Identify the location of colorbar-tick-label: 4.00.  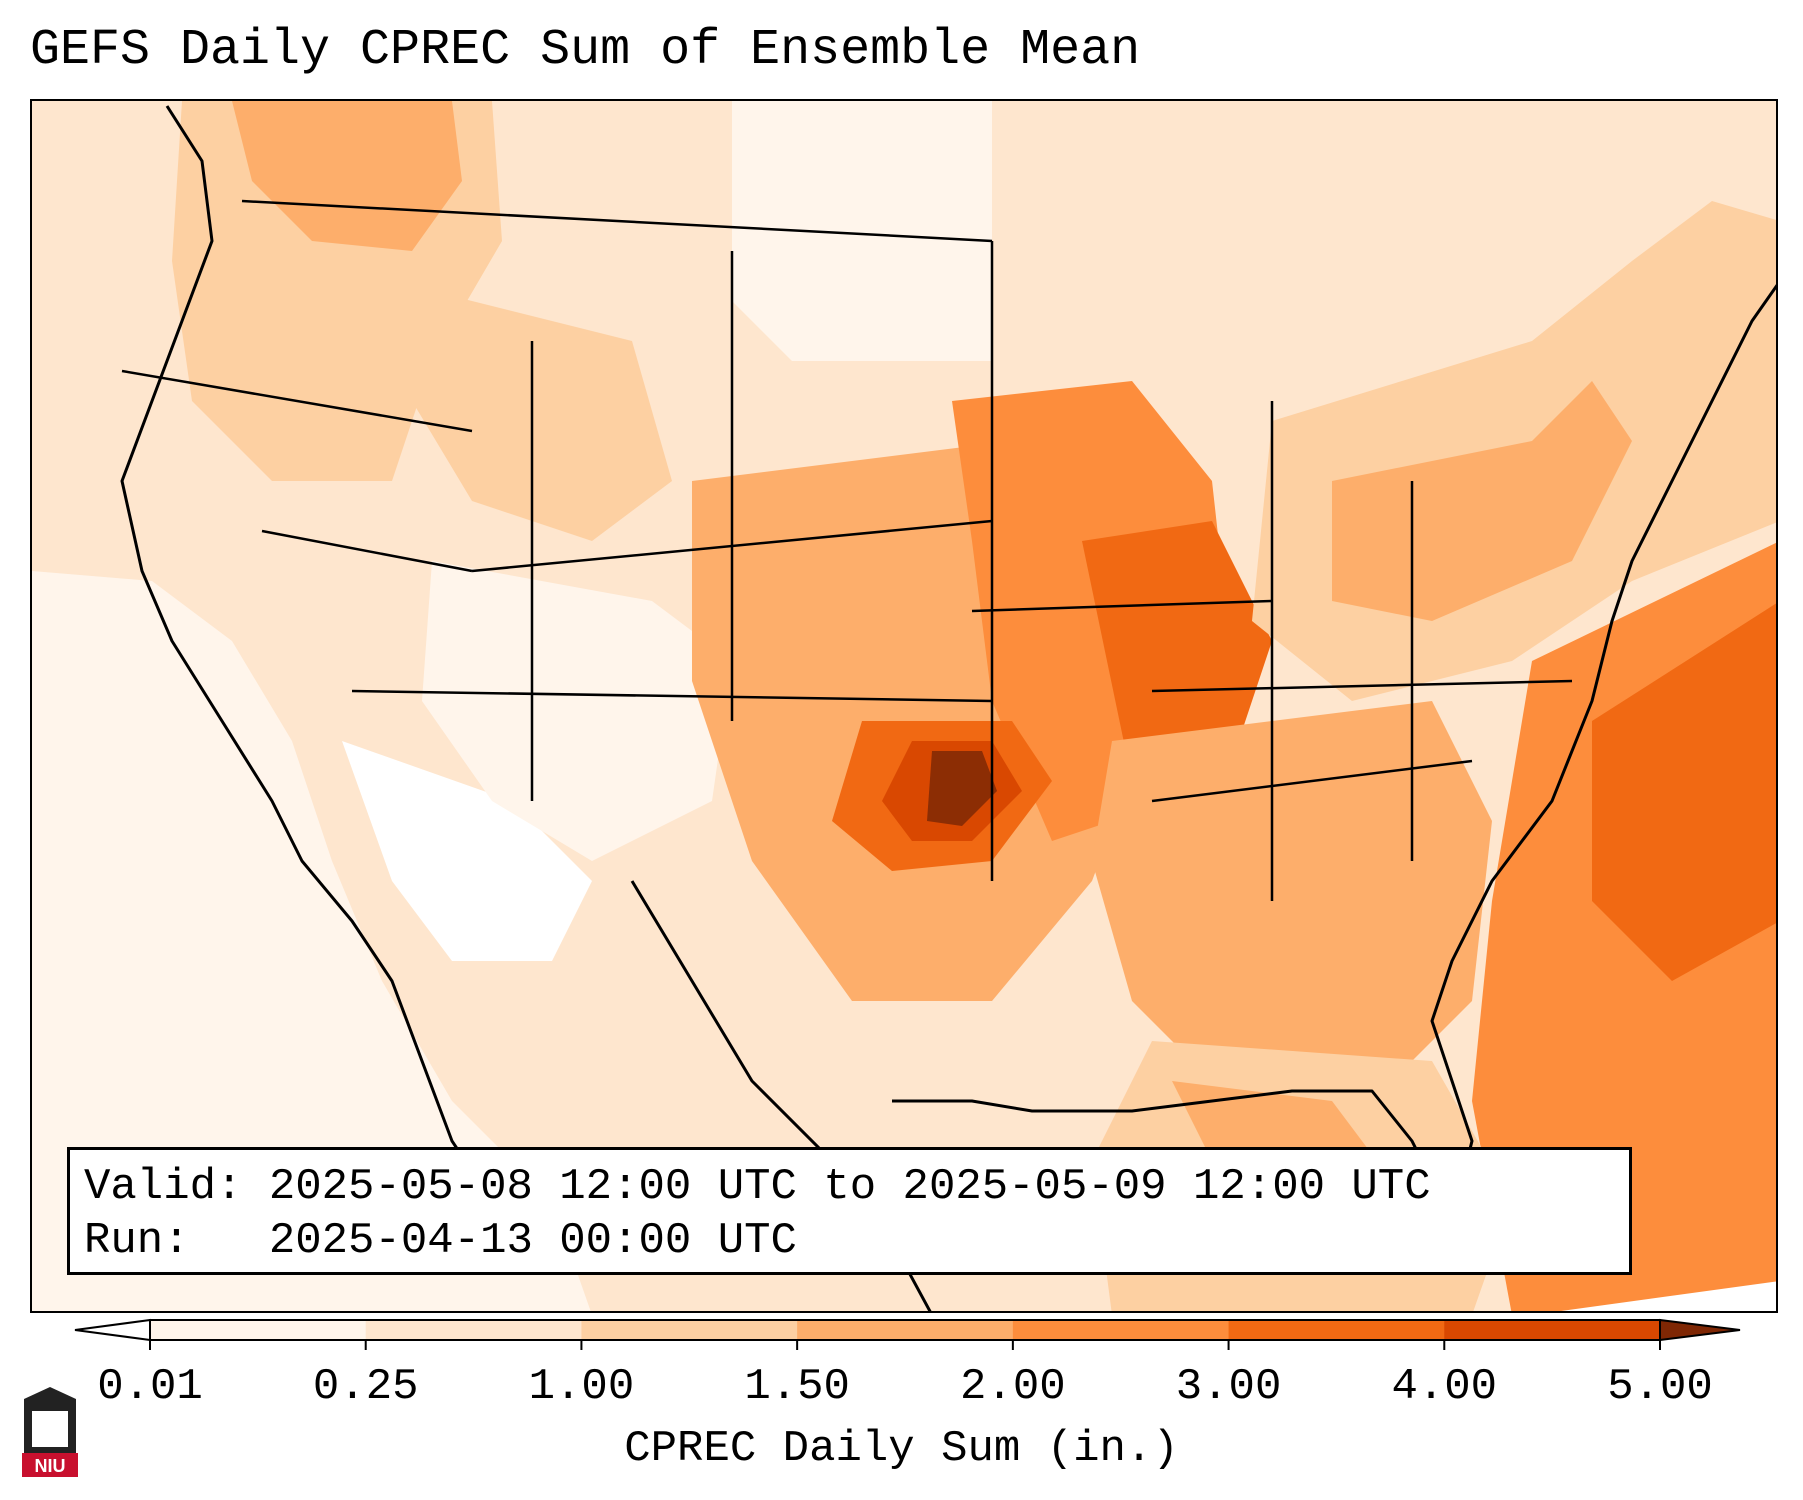
(1444, 1387).